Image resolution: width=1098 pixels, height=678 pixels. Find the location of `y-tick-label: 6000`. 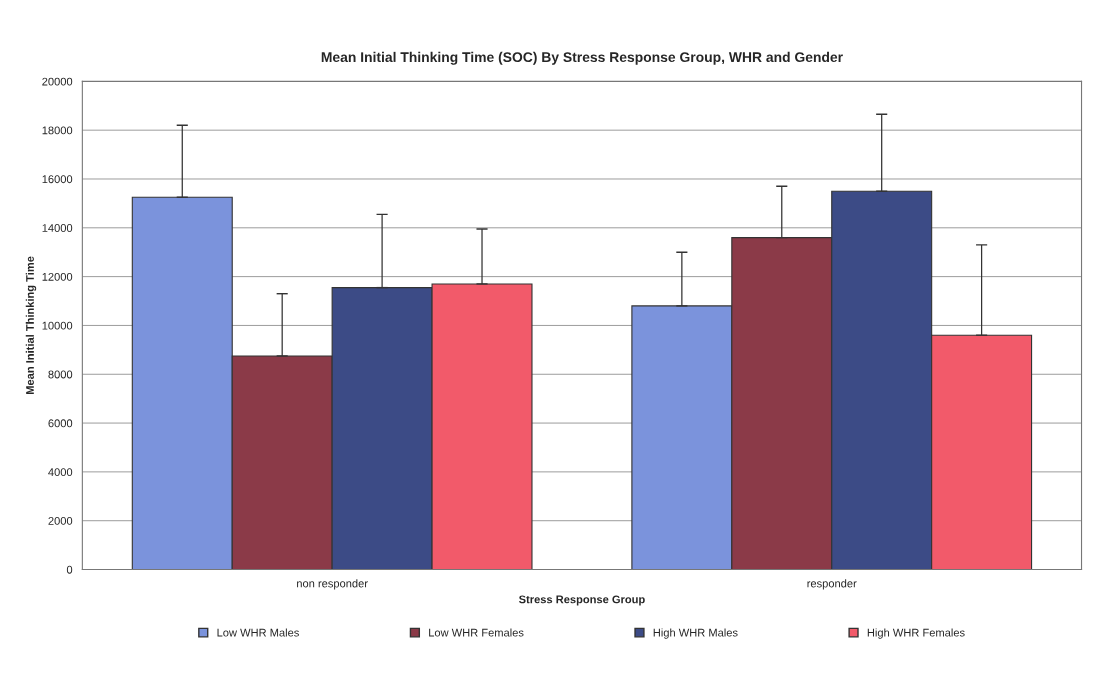

y-tick-label: 6000 is located at coordinates (60, 423).